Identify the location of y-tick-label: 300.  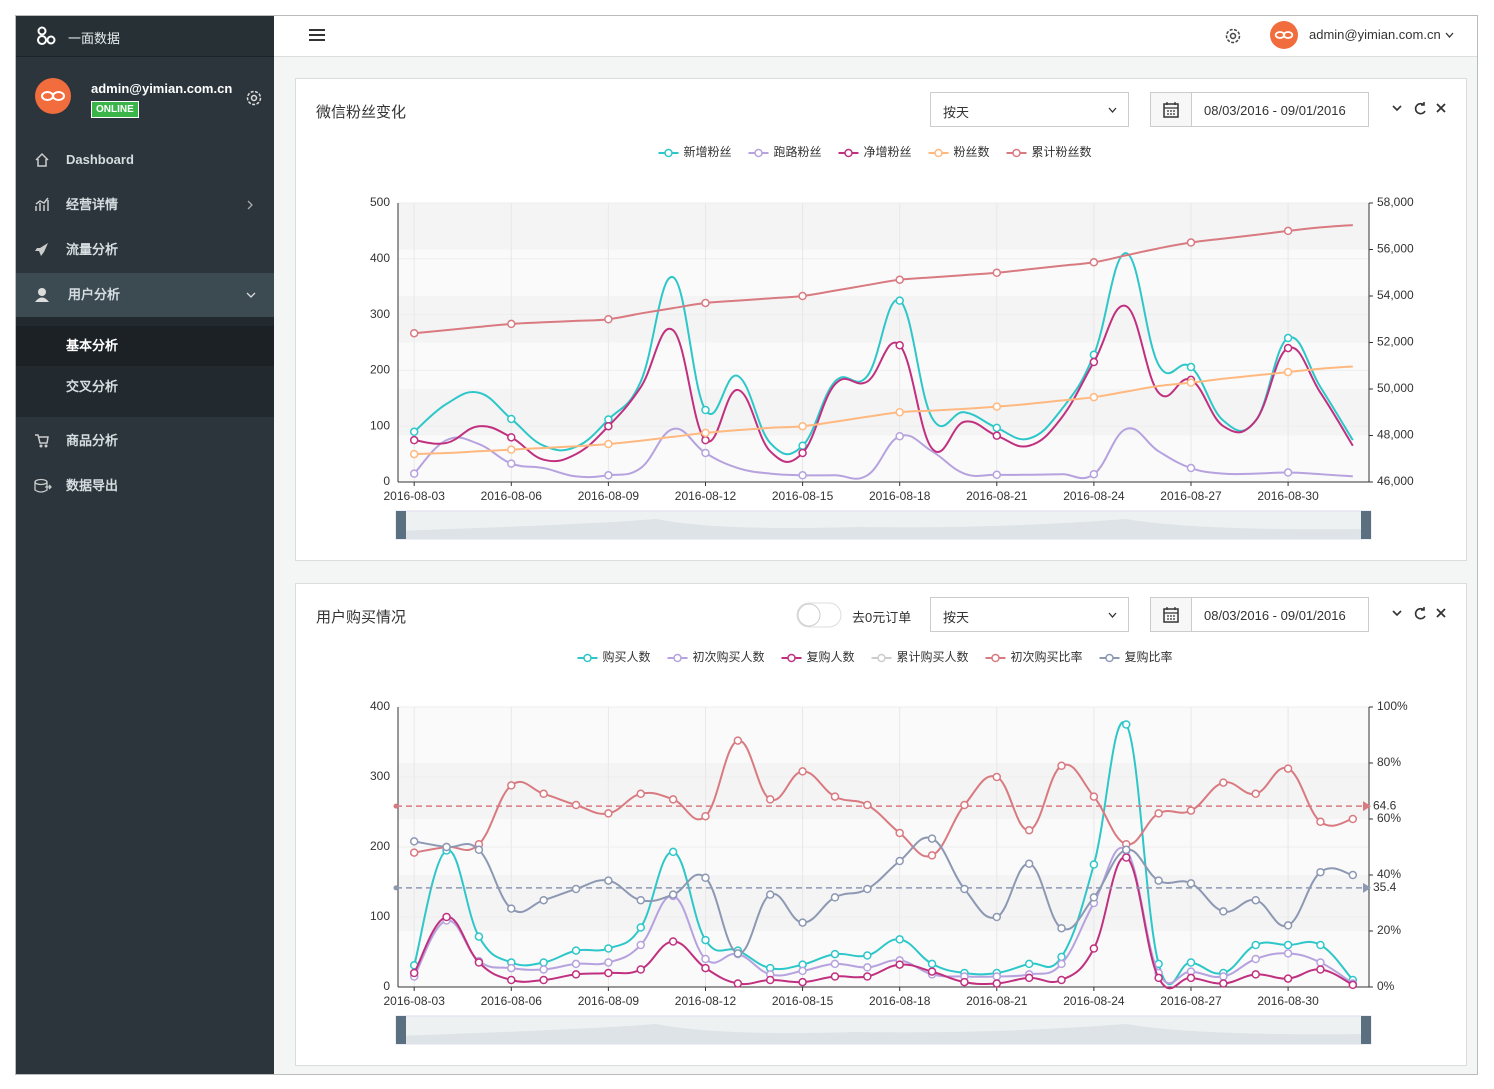
(380, 314).